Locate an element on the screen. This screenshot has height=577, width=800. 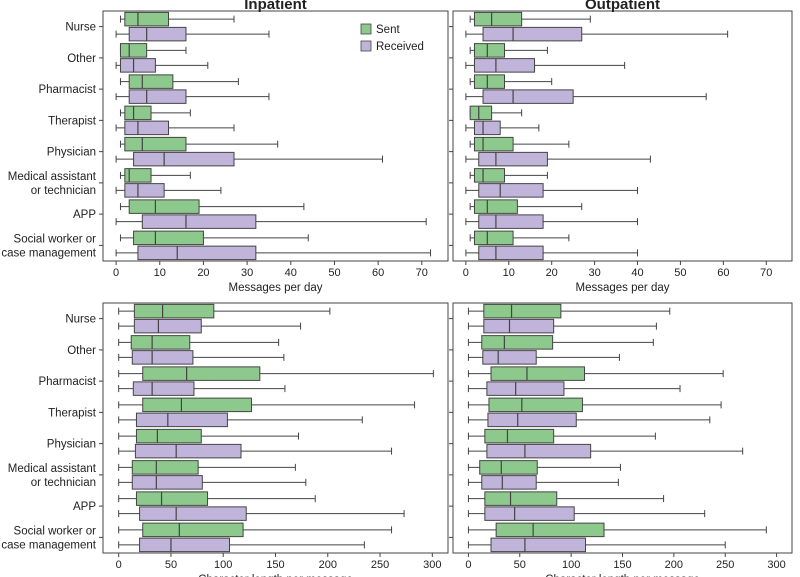
category-label-line: Physician is located at coordinates (71, 153).